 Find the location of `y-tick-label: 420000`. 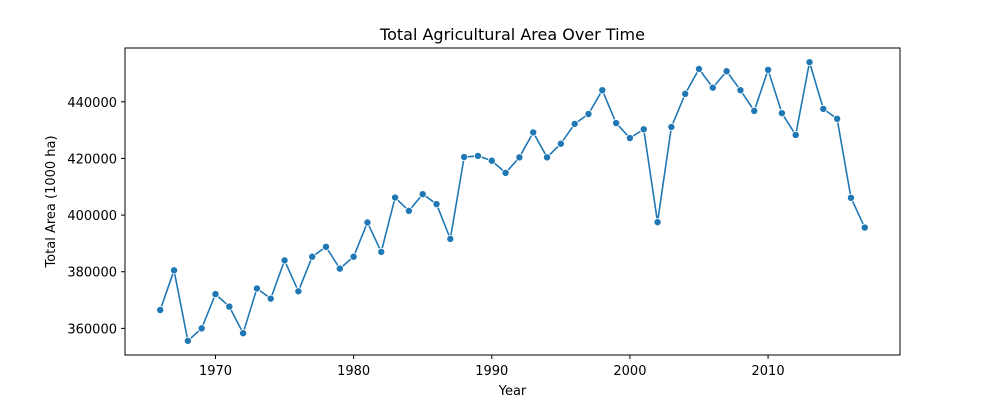

y-tick-label: 420000 is located at coordinates (92, 159).